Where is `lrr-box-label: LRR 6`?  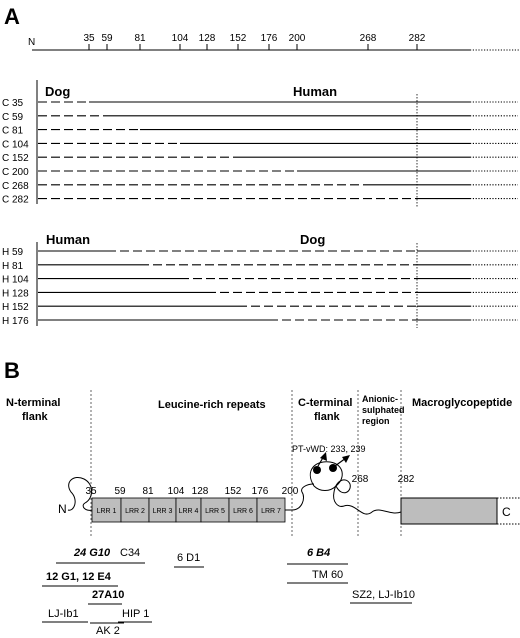
lrr-box-label: LRR 6 is located at coordinates (243, 511).